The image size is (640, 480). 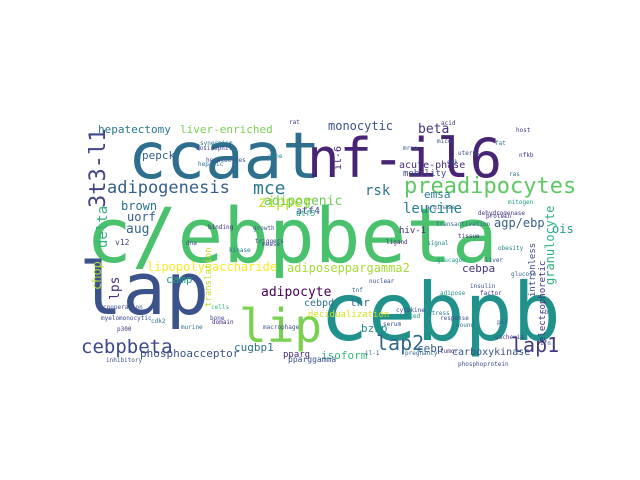 I want to click on word-nfkb: nfkb, so click(x=526, y=155).